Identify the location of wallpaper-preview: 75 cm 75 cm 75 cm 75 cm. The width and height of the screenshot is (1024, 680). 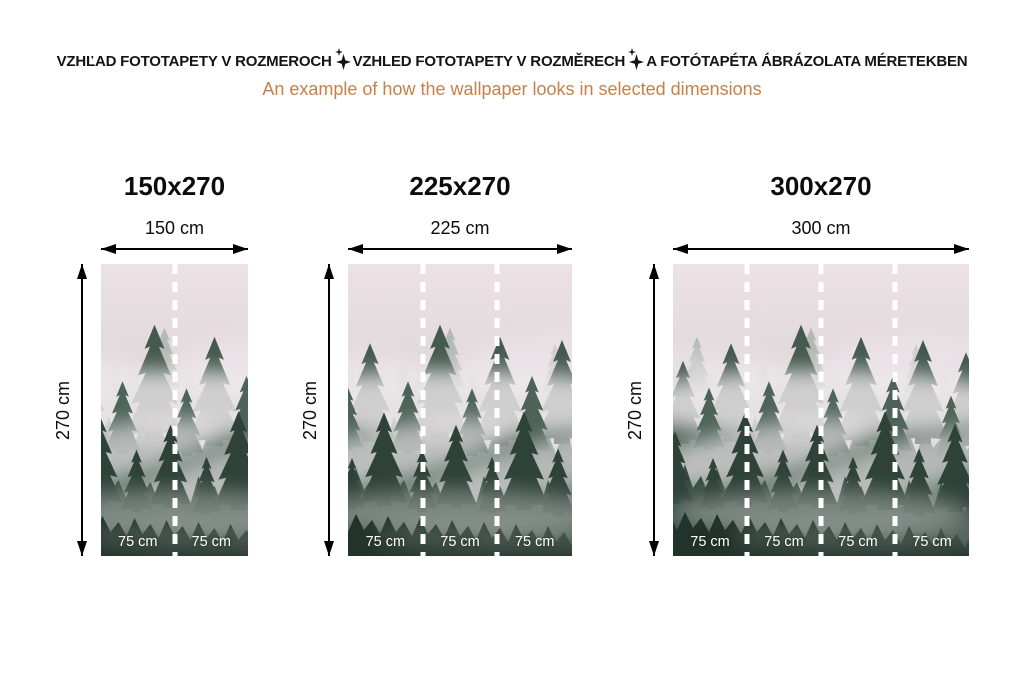
(821, 410).